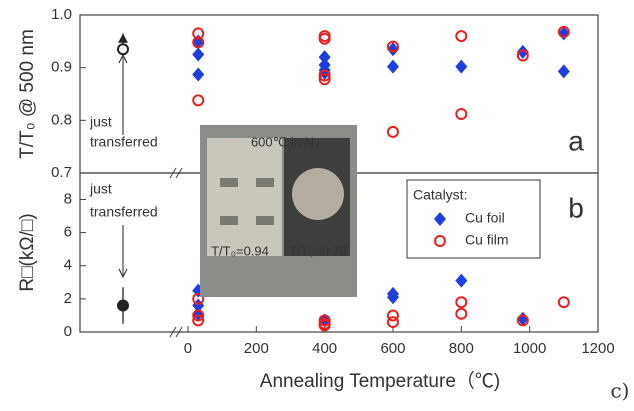  What do you see at coordinates (392, 348) in the screenshot?
I see `x-tick-label: 600` at bounding box center [392, 348].